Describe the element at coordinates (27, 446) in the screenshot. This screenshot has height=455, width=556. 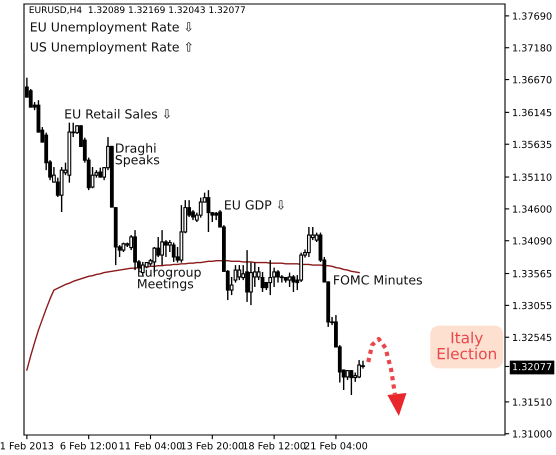
I see `x-tick-label: 1 Feb 2013` at that location.